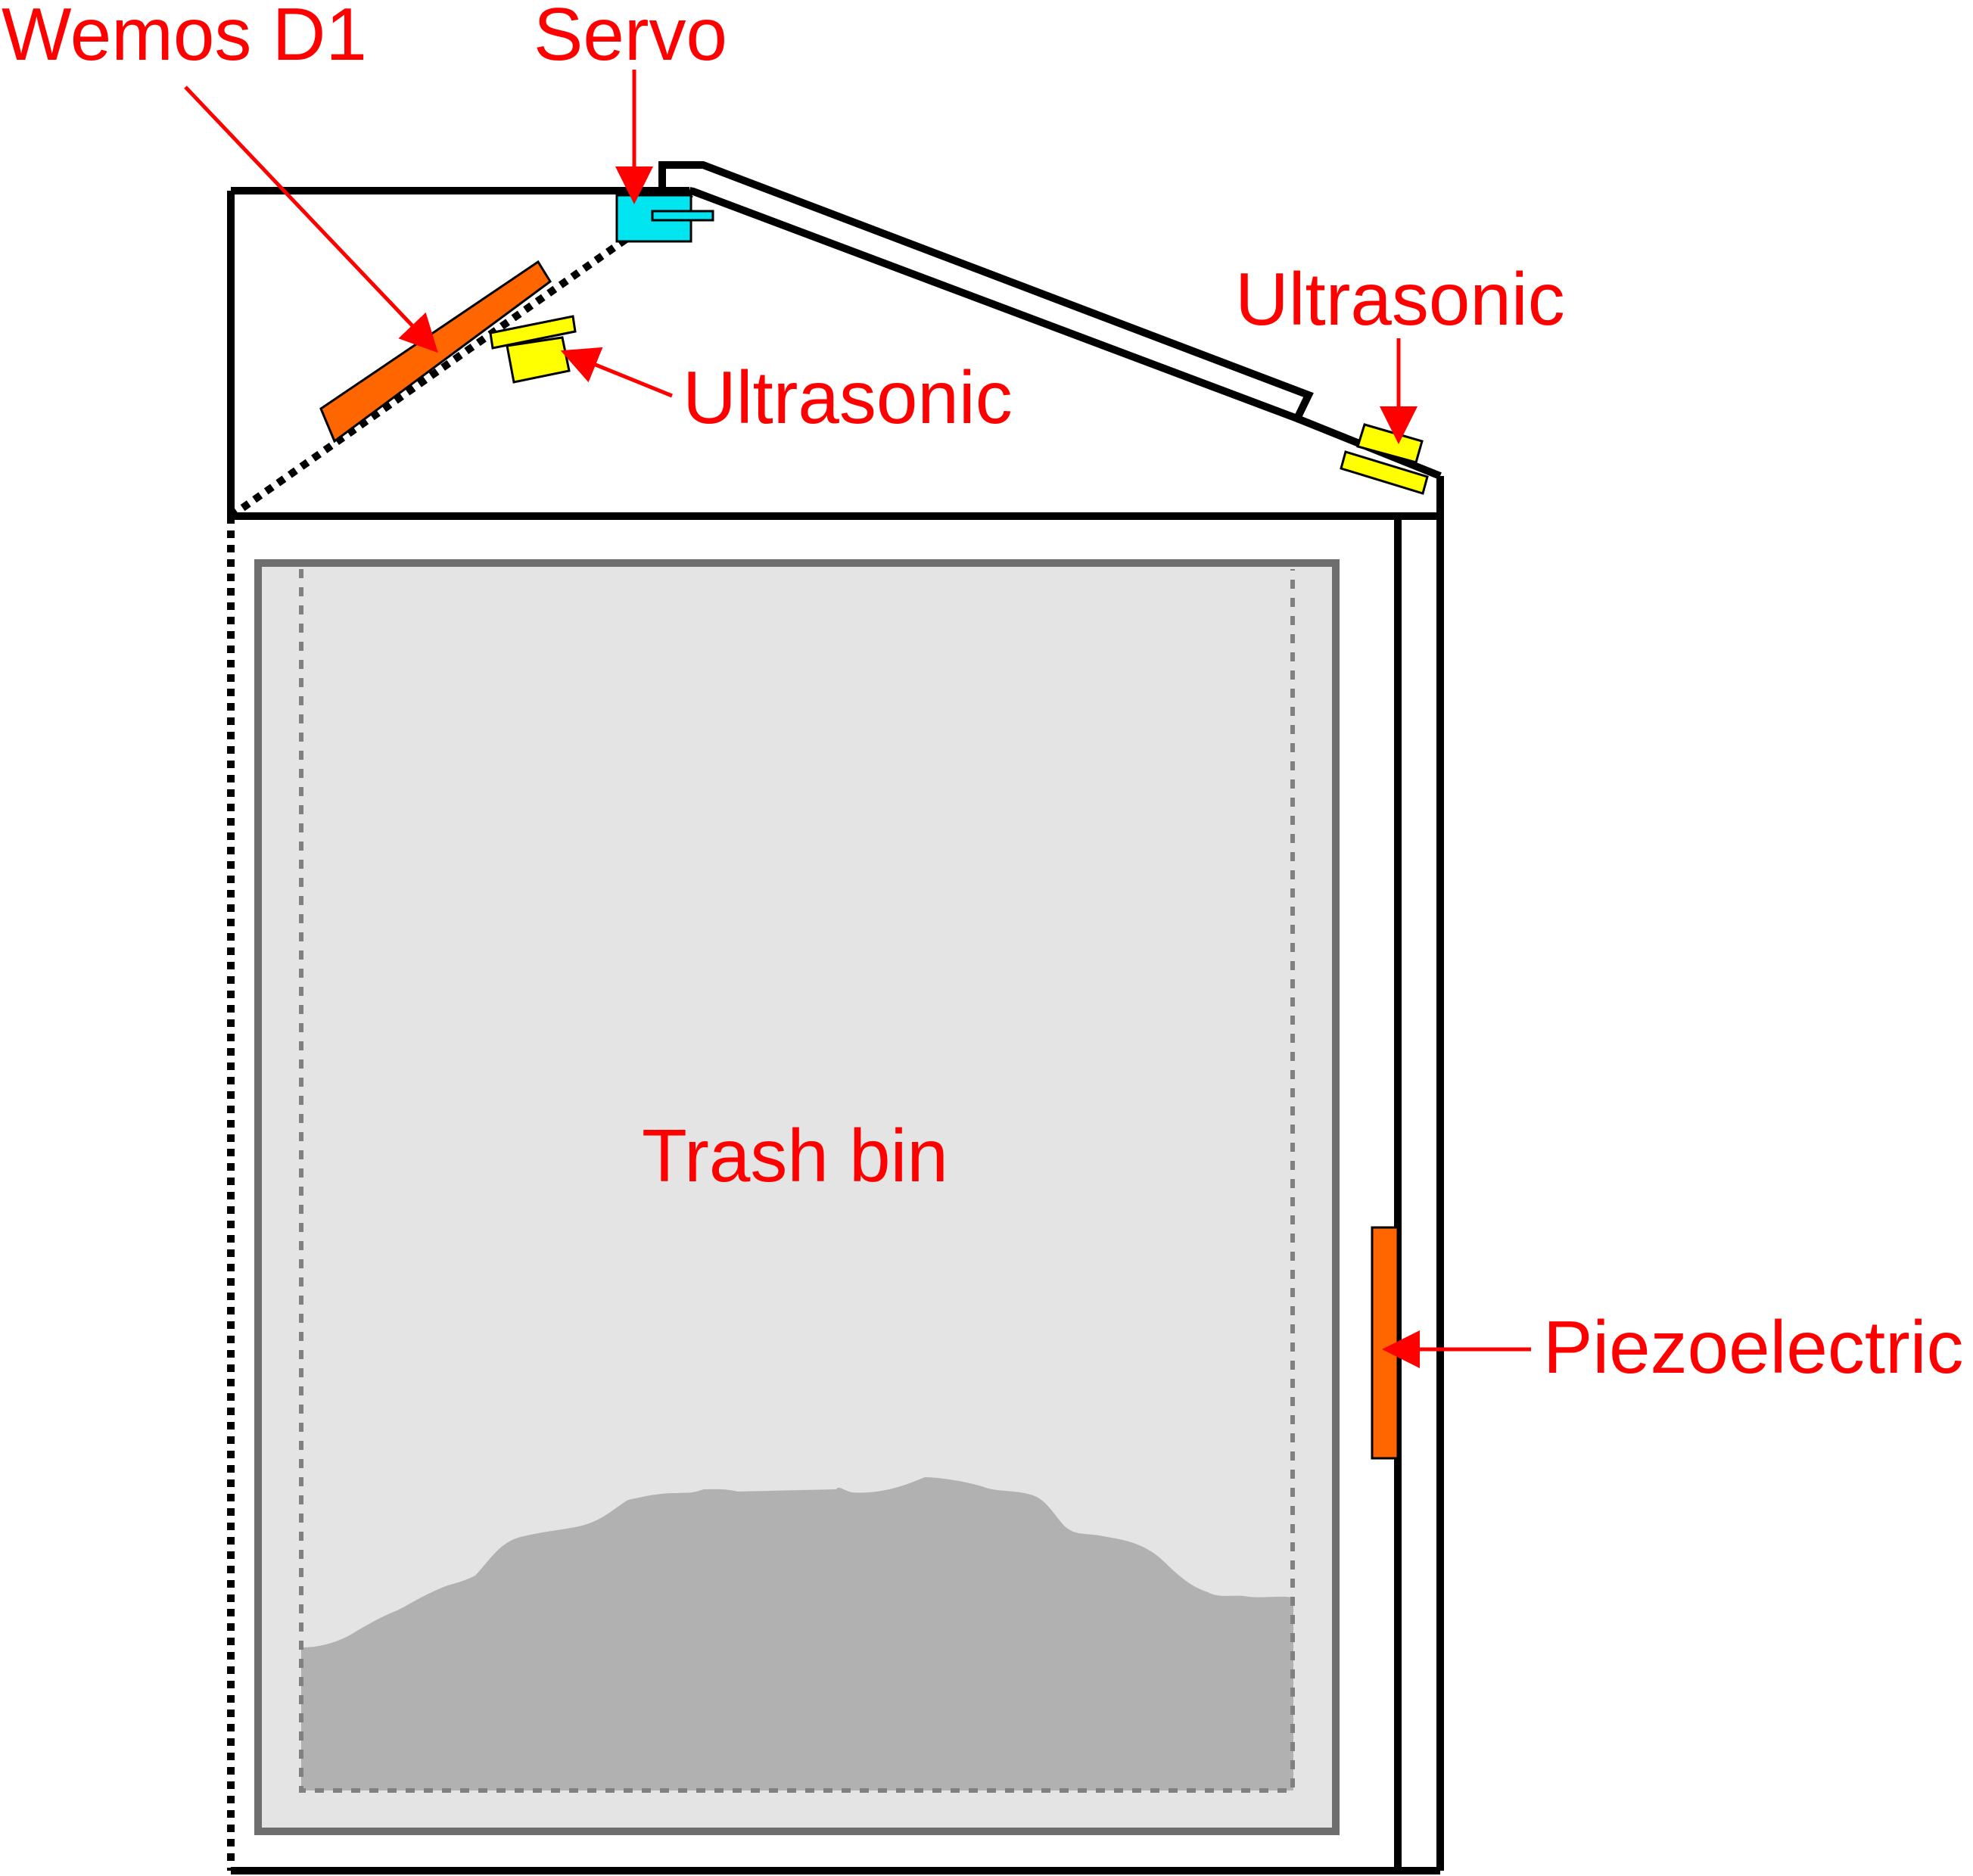 The height and width of the screenshot is (1876, 1973). Describe the element at coordinates (630, 38) in the screenshot. I see `label-servo: Servo` at that location.